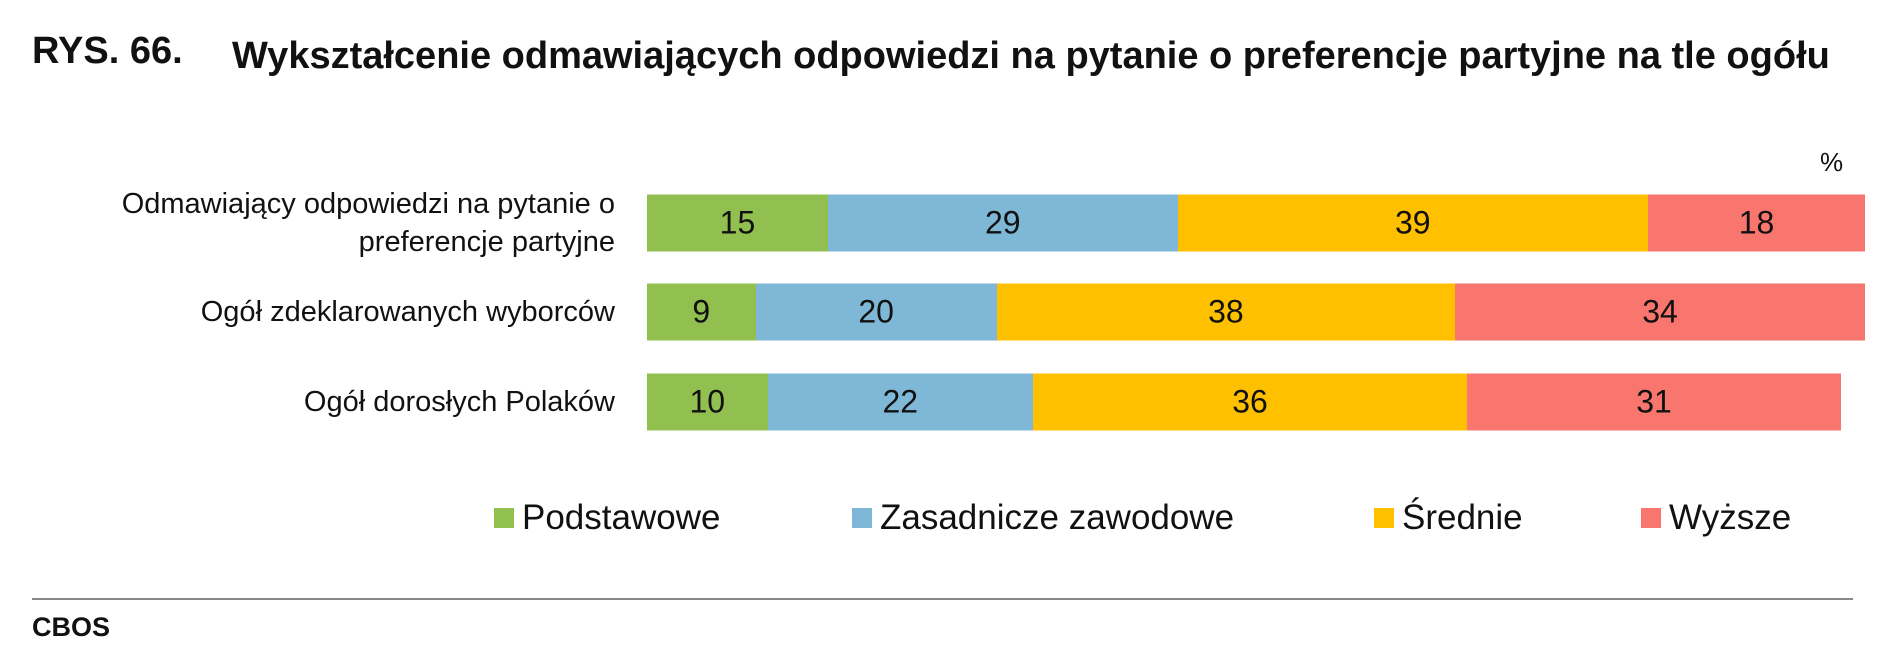 The height and width of the screenshot is (660, 1890). Describe the element at coordinates (1730, 517) in the screenshot. I see `legend-label: Wyższe` at that location.